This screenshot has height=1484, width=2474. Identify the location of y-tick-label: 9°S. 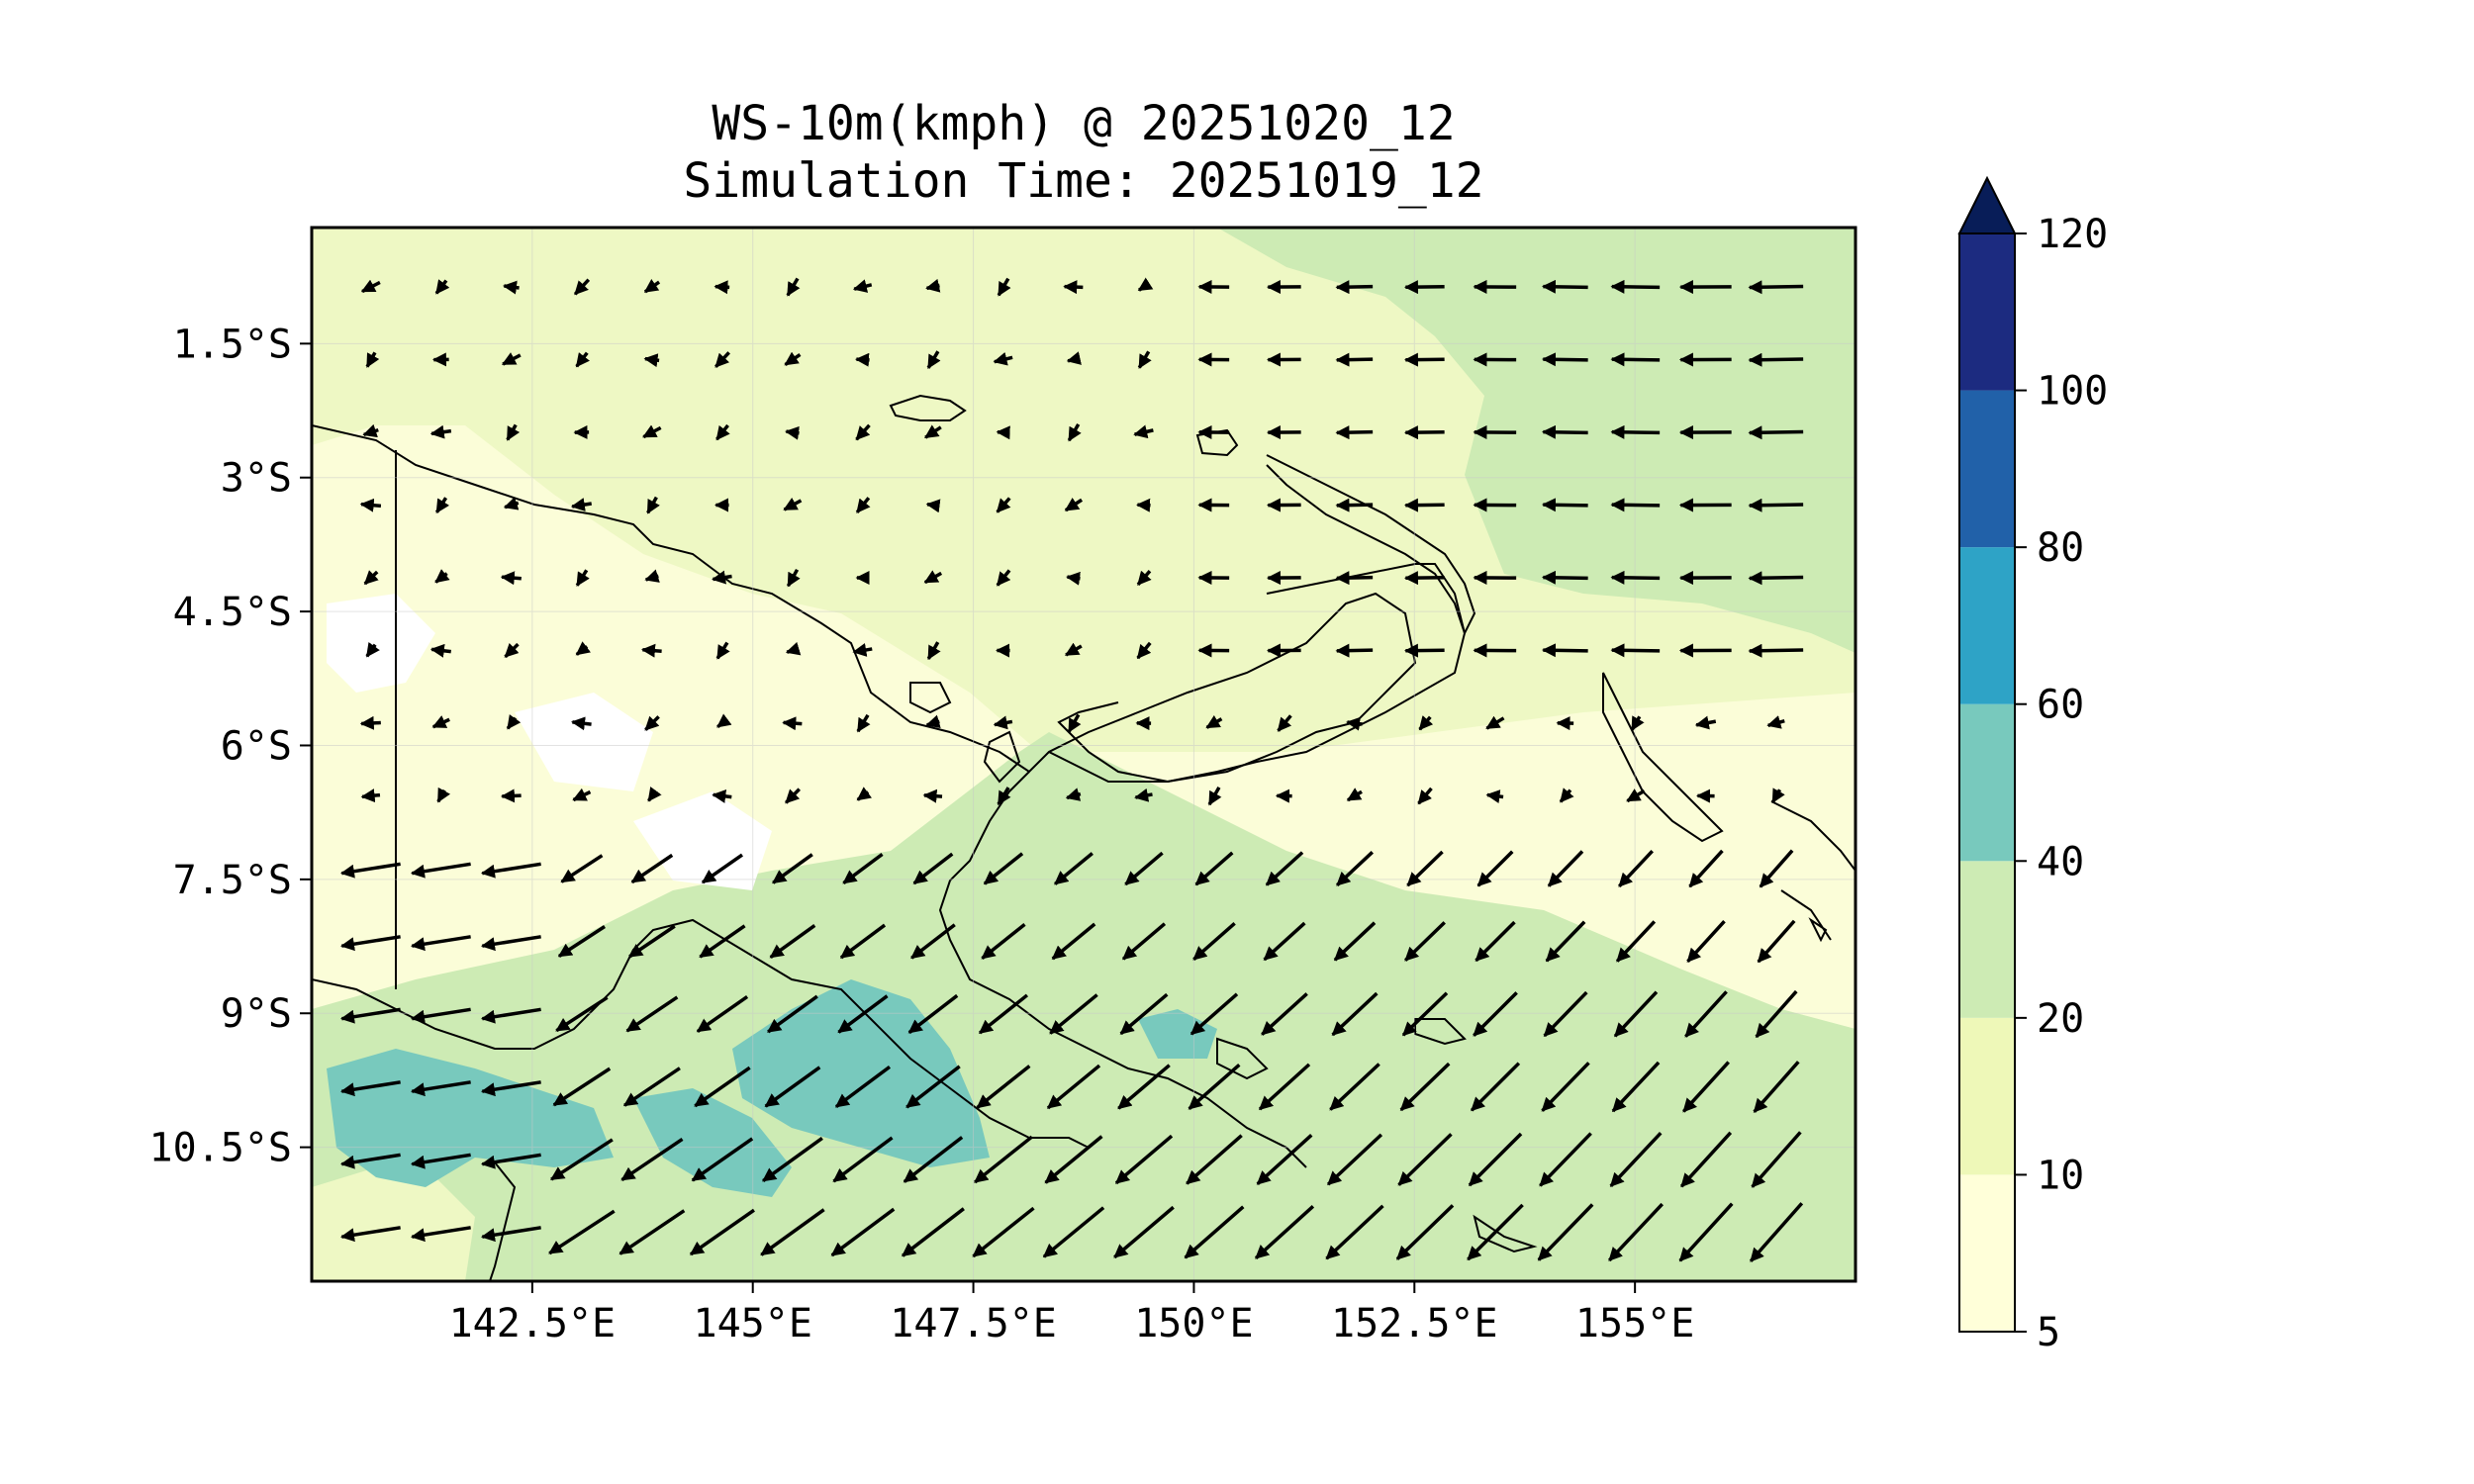
(257, 1014).